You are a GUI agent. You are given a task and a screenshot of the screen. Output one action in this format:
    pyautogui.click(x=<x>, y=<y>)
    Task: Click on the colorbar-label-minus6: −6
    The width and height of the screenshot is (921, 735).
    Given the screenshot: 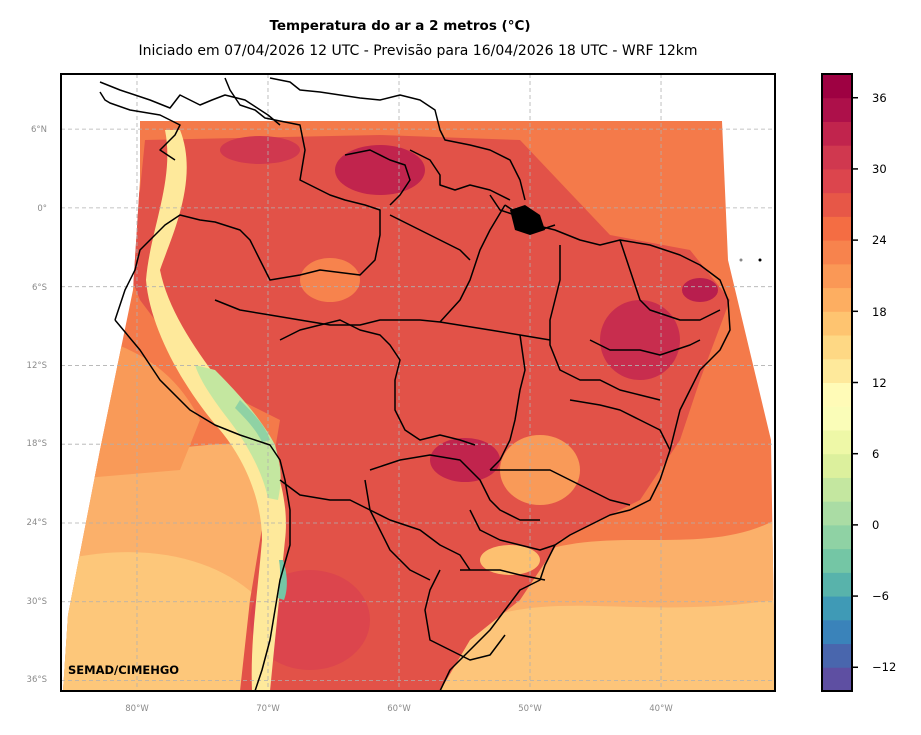 What is the action you would take?
    pyautogui.click(x=880, y=596)
    